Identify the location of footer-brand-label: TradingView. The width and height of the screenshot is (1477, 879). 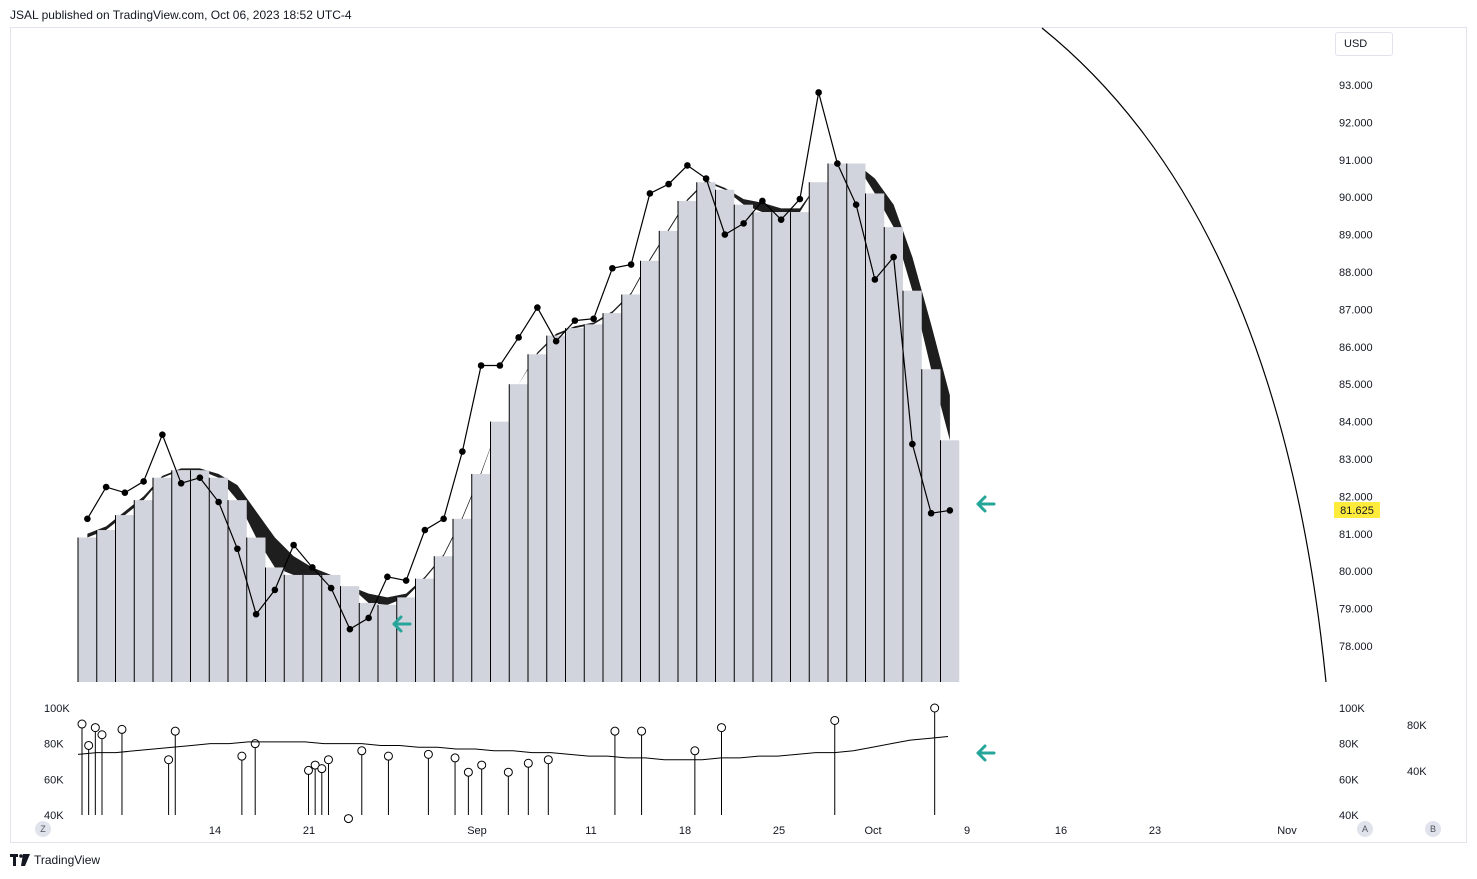
(67, 860).